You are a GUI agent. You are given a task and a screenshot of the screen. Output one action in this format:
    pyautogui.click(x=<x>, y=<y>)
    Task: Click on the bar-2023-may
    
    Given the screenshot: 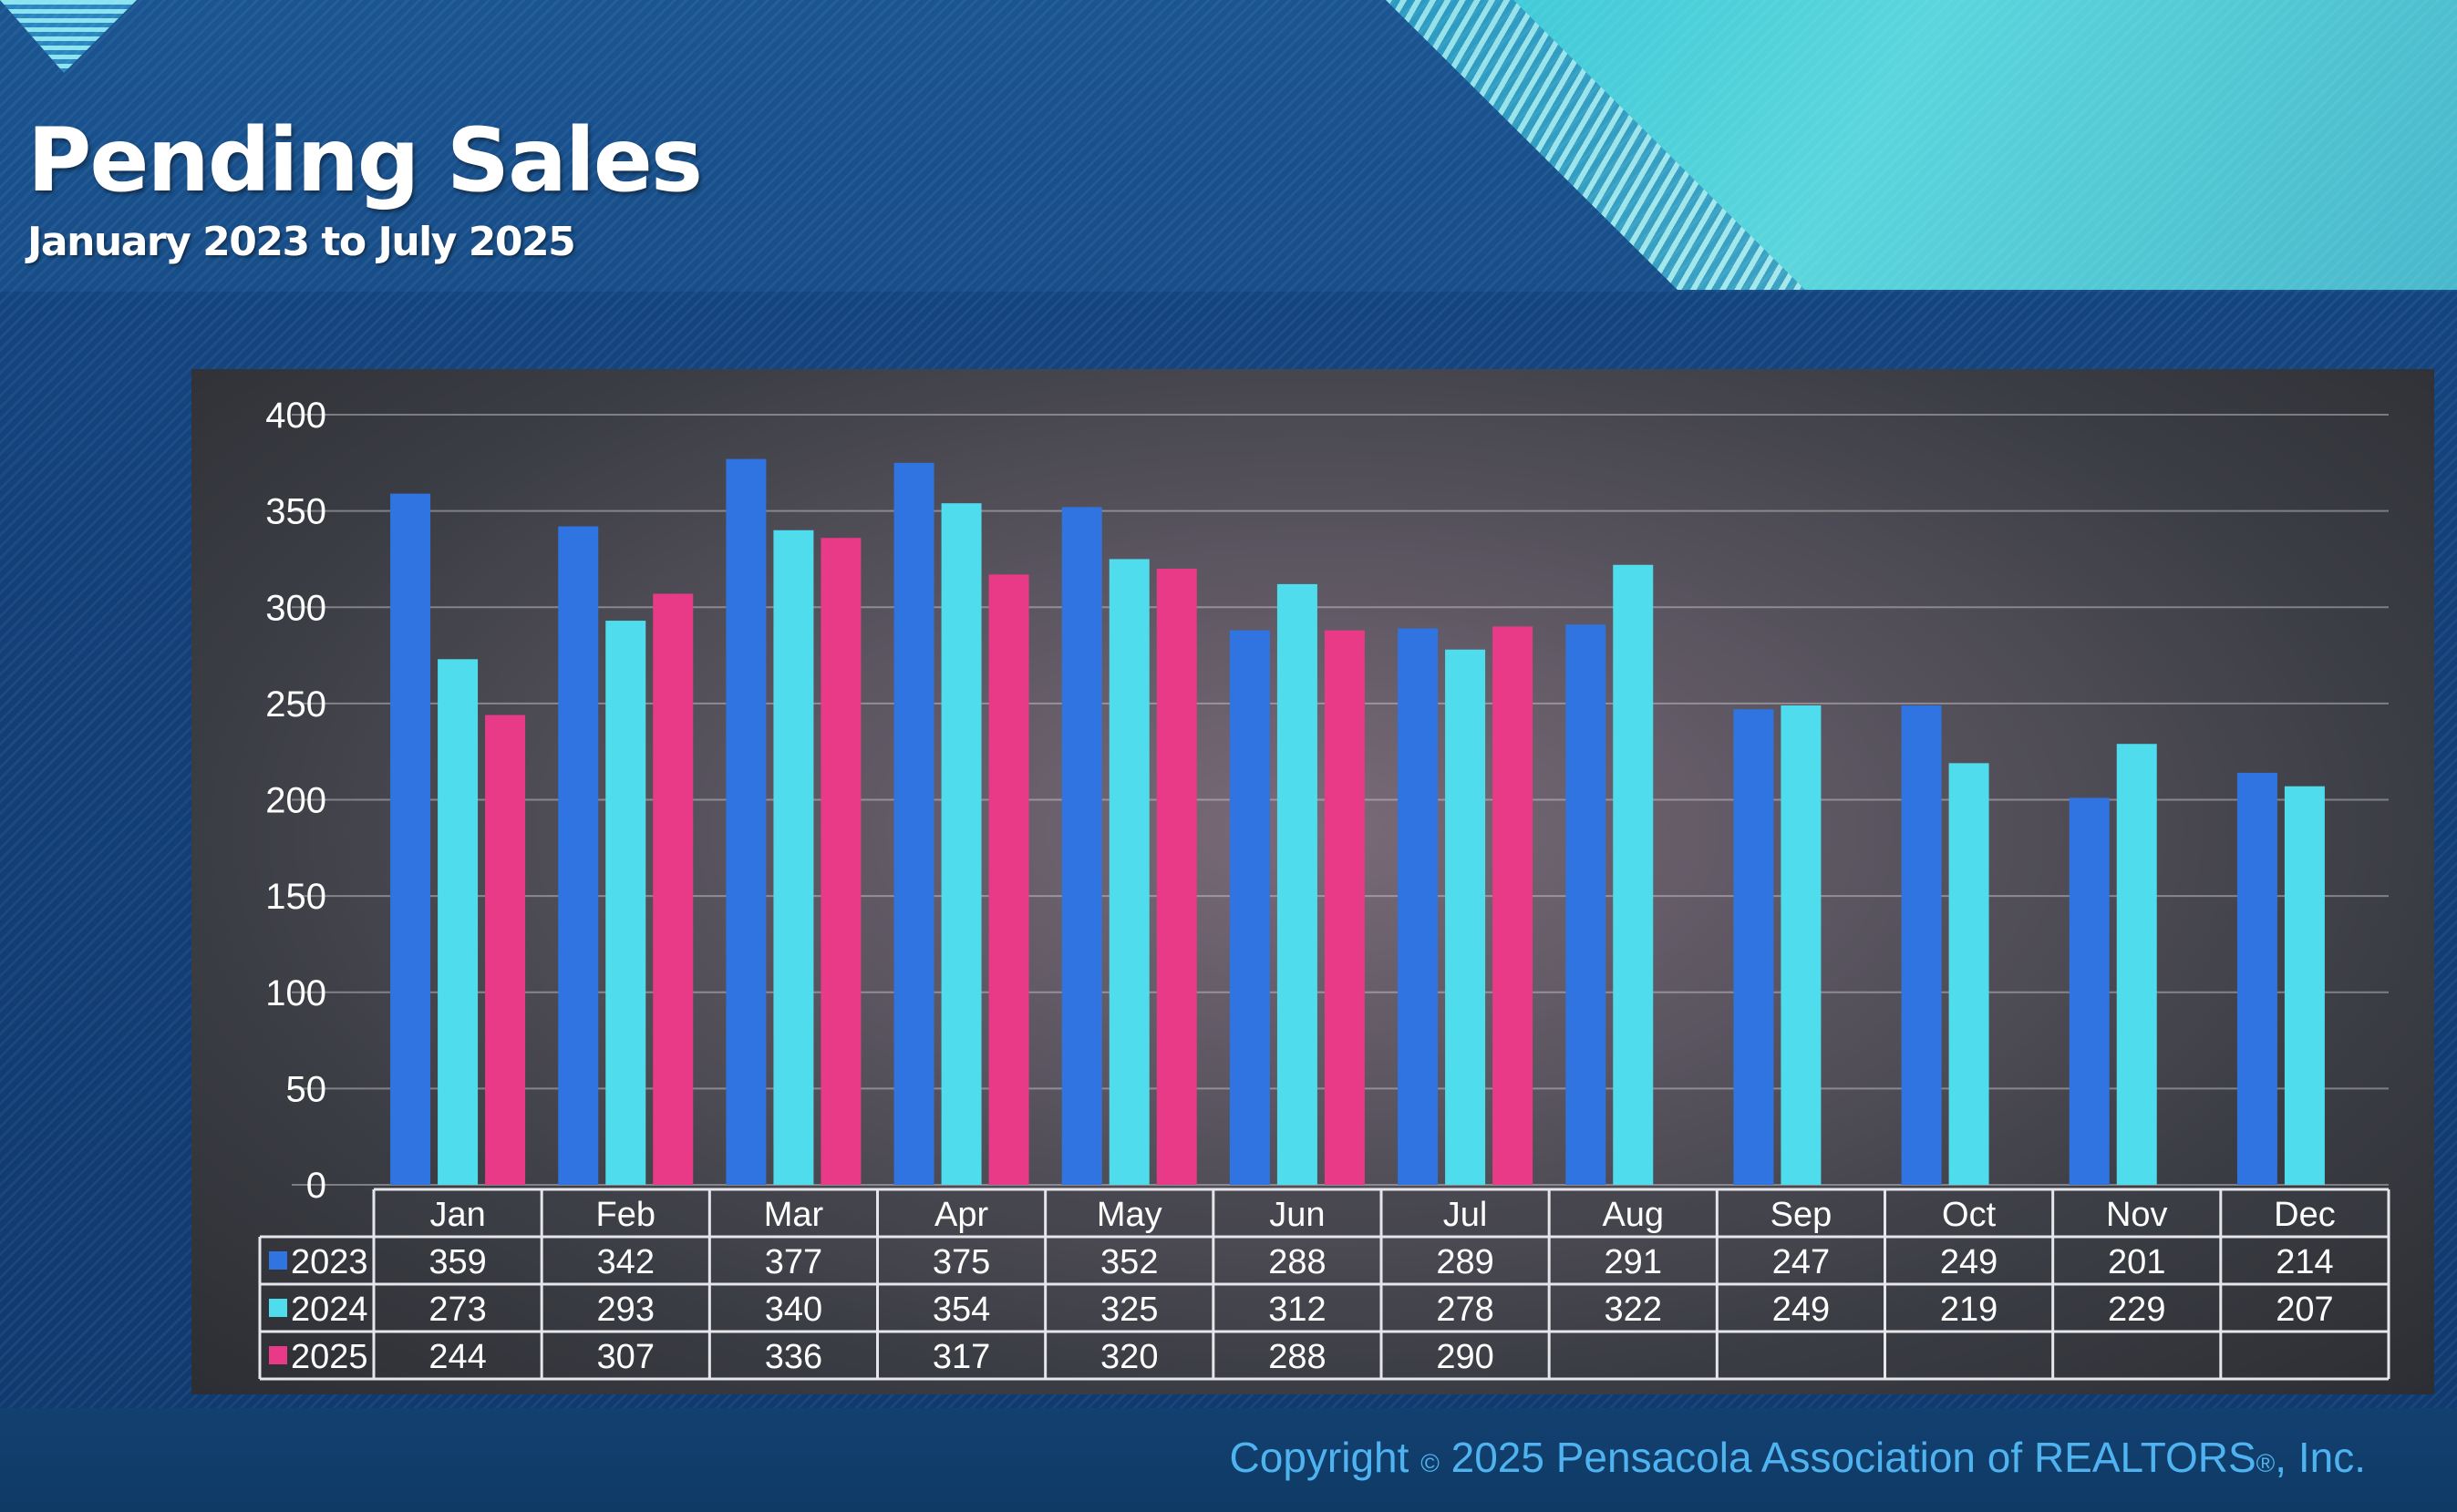 What is the action you would take?
    pyautogui.click(x=1081, y=846)
    